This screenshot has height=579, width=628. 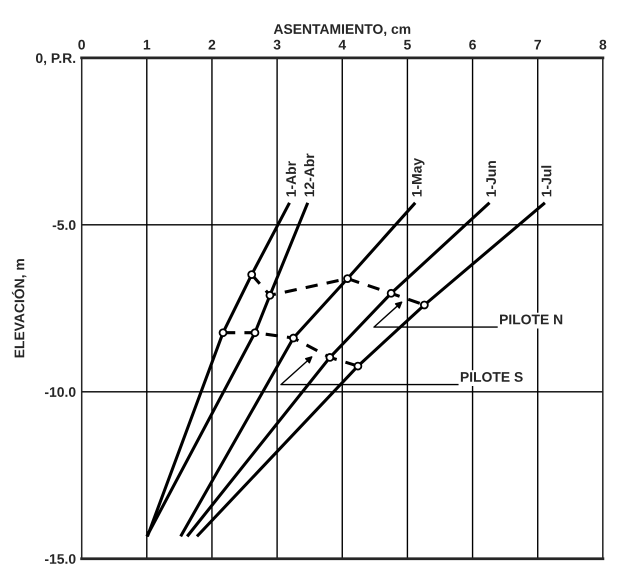 What do you see at coordinates (60, 392) in the screenshot?
I see `y-tick-label: -10.0` at bounding box center [60, 392].